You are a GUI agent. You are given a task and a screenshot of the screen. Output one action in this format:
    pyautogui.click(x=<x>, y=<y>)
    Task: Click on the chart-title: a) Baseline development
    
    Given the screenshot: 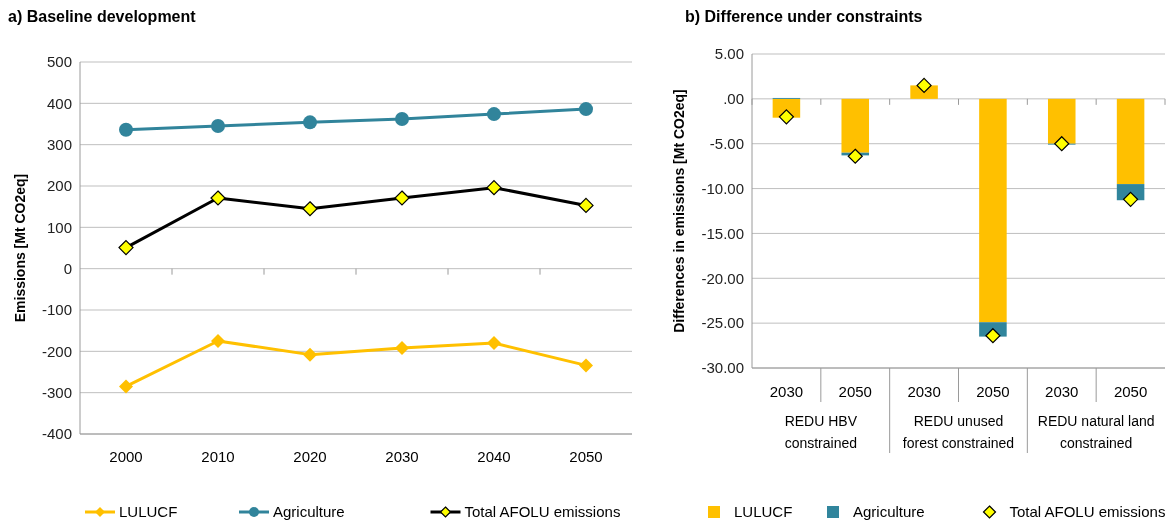 What is the action you would take?
    pyautogui.click(x=102, y=16)
    